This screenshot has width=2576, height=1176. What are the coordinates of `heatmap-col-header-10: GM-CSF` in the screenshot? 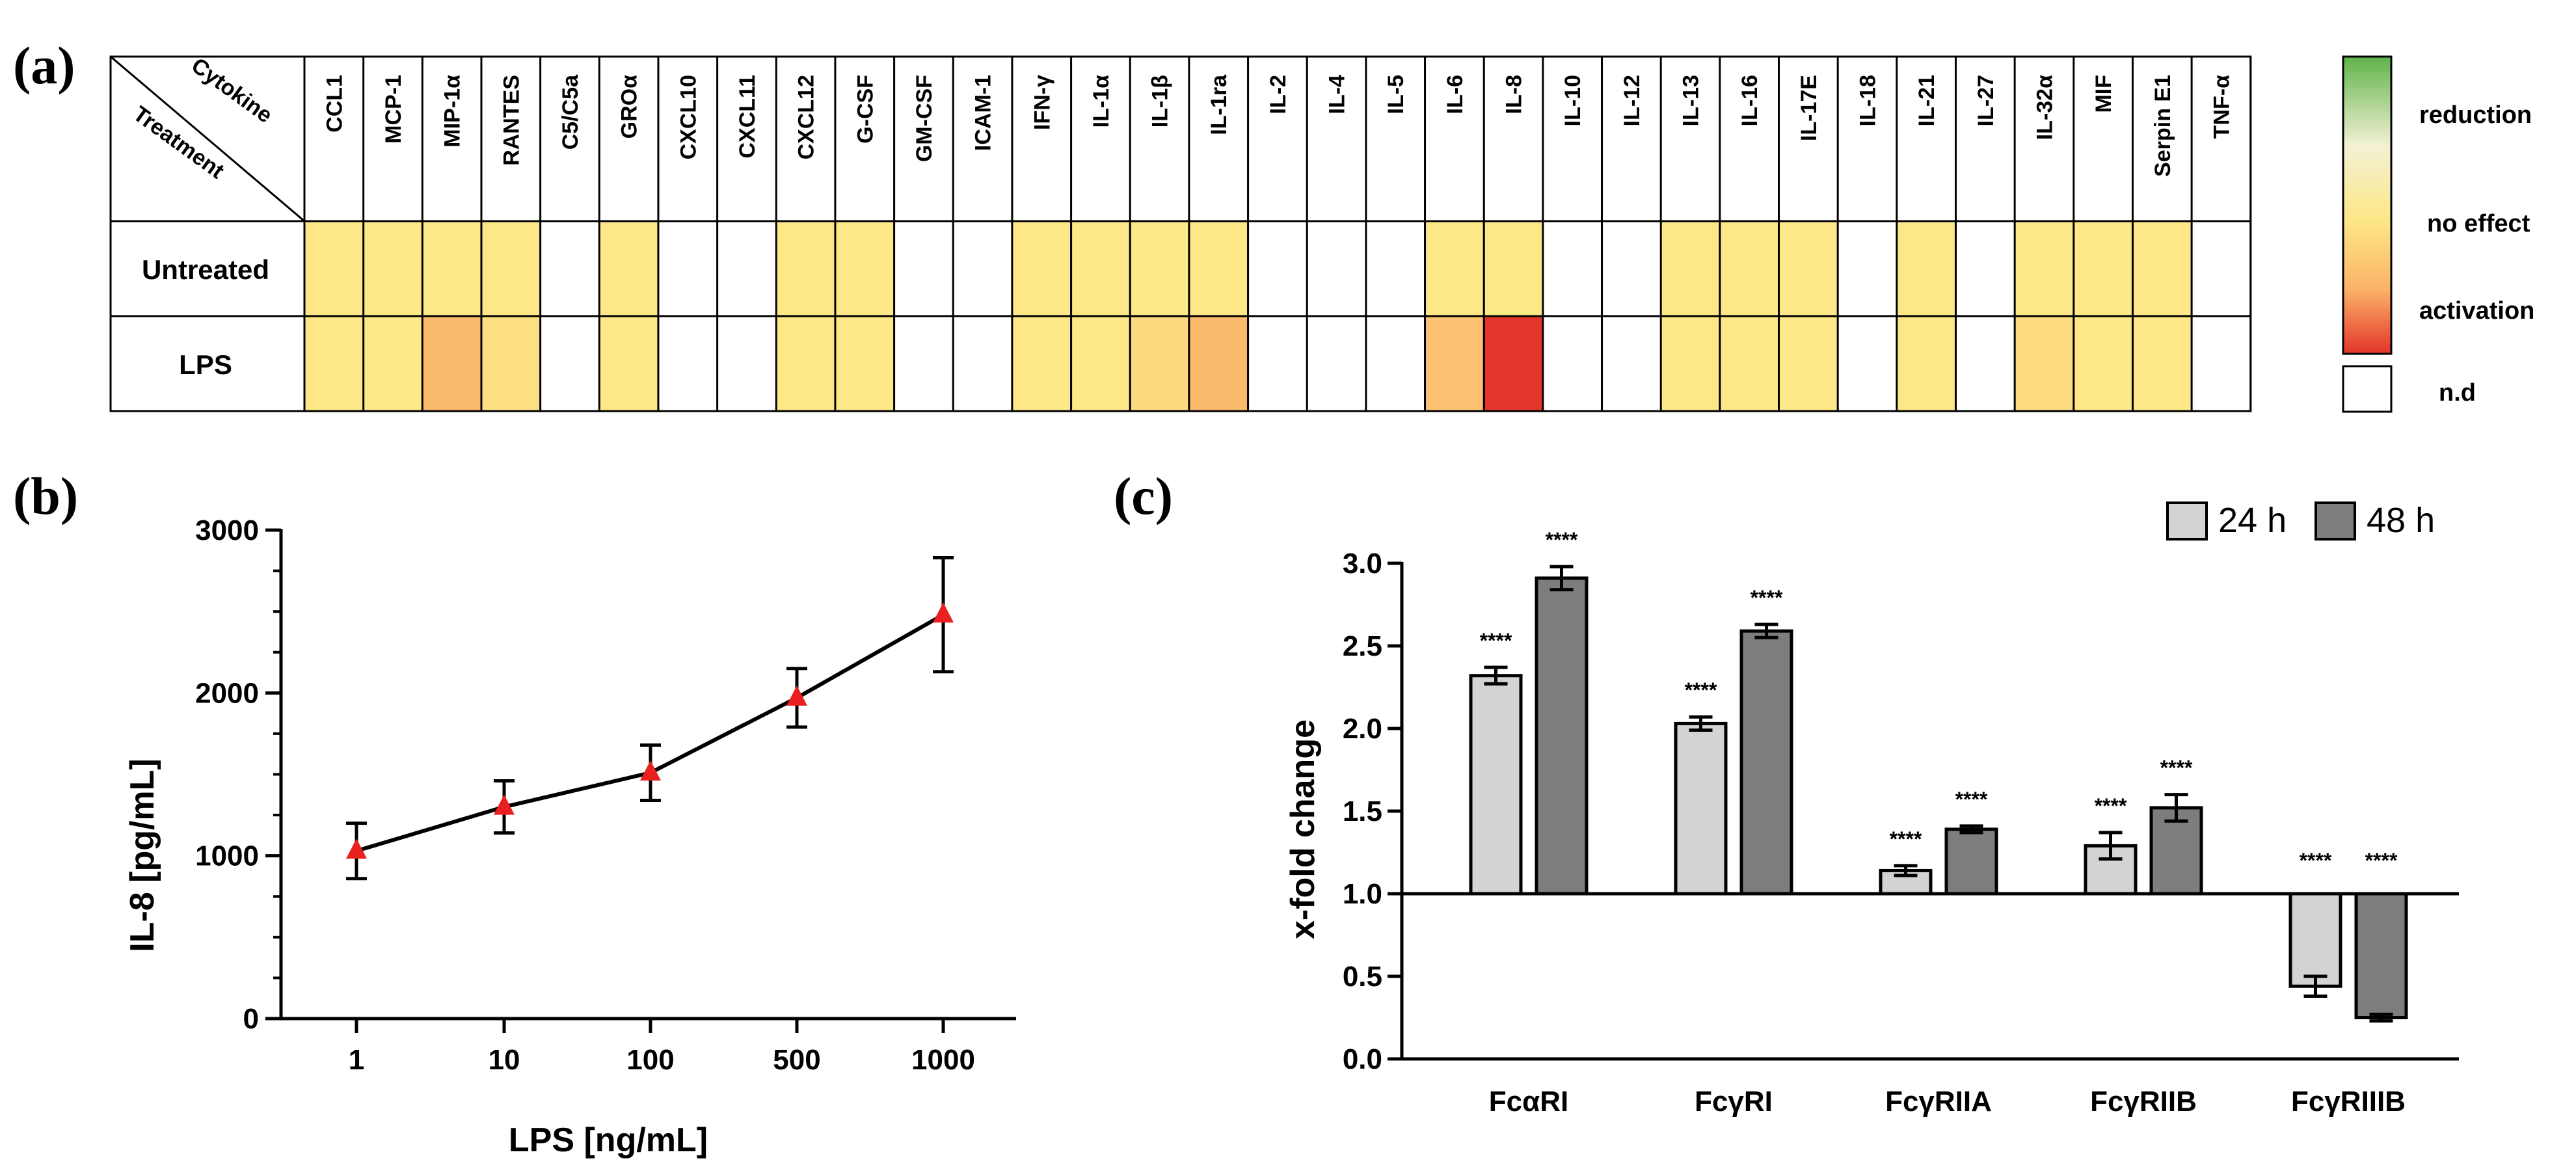 It's located at (924, 118).